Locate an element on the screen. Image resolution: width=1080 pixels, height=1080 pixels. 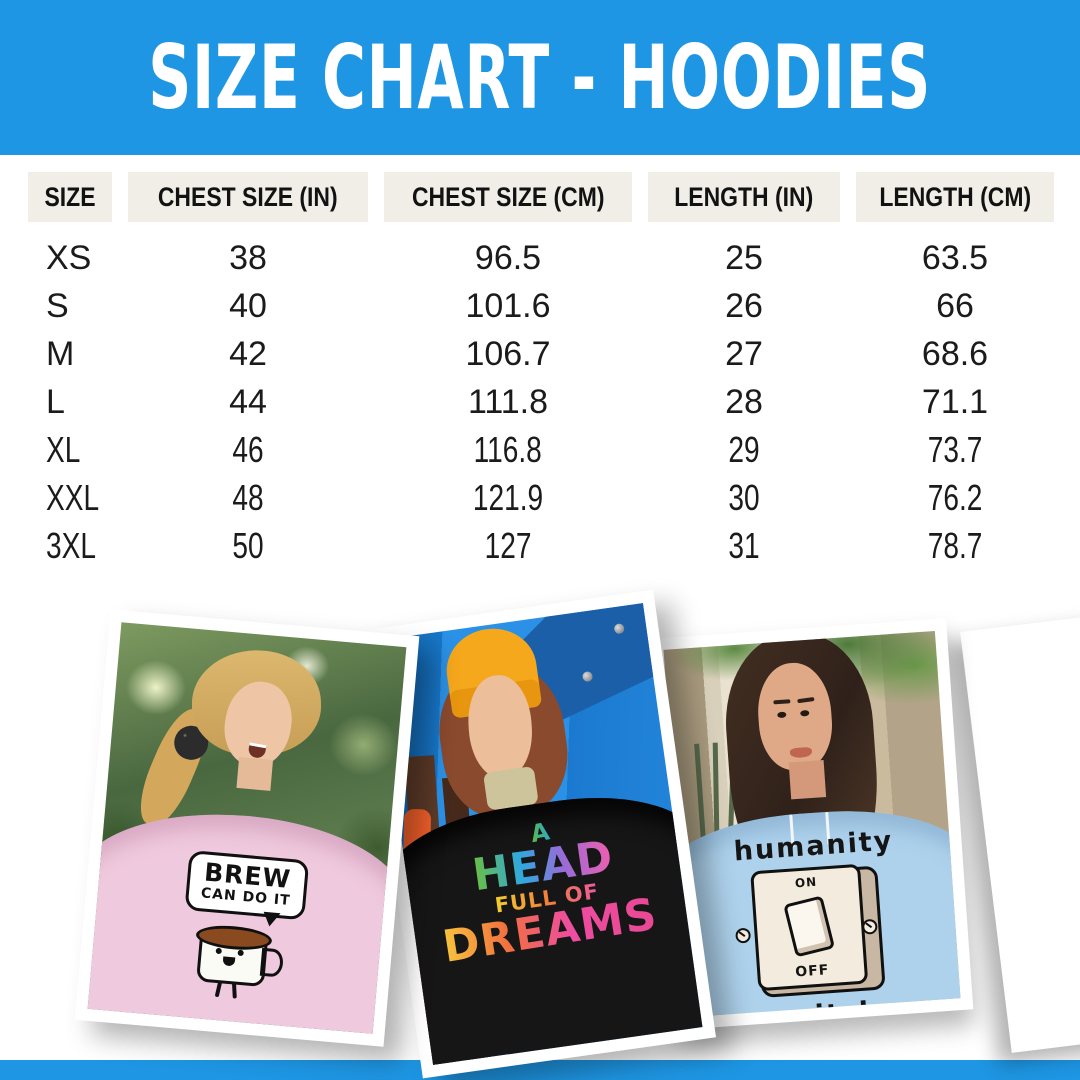
table-cell: 26 is located at coordinates (744, 305).